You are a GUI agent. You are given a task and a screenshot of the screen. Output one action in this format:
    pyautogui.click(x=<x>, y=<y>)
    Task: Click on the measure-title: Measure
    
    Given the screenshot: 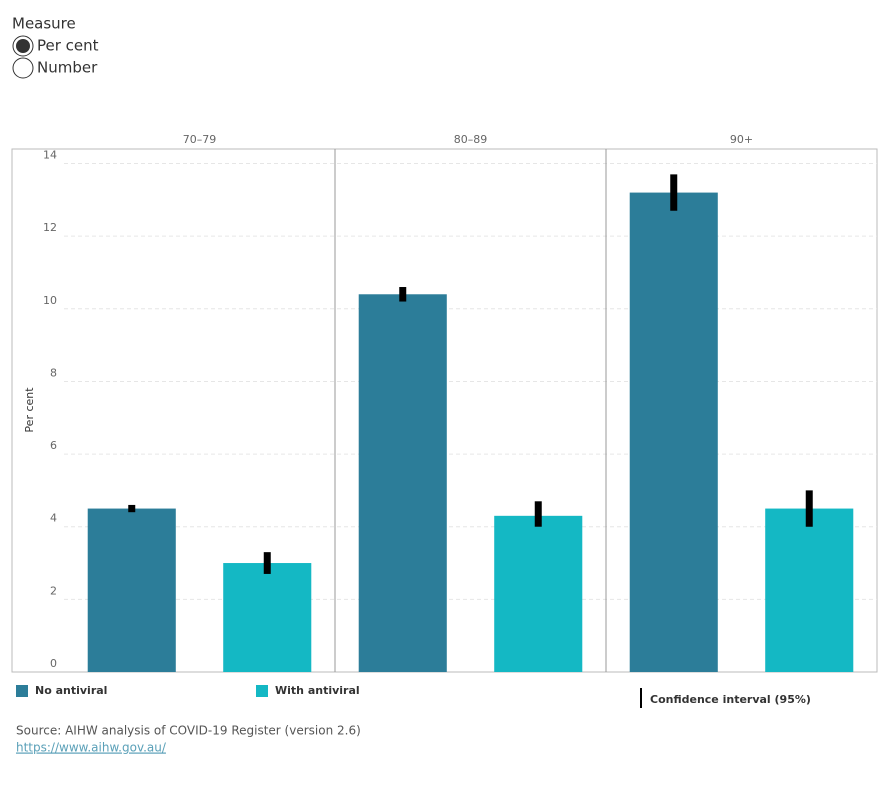 What is the action you would take?
    pyautogui.click(x=44, y=24)
    